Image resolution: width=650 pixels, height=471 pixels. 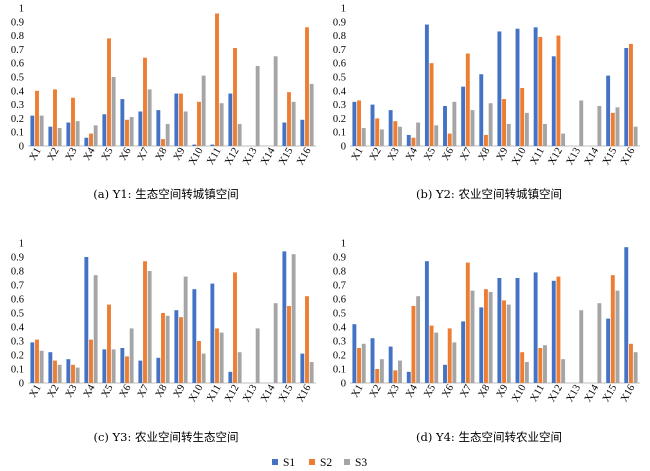 I want to click on bar-s3-x3-c, so click(x=77, y=375).